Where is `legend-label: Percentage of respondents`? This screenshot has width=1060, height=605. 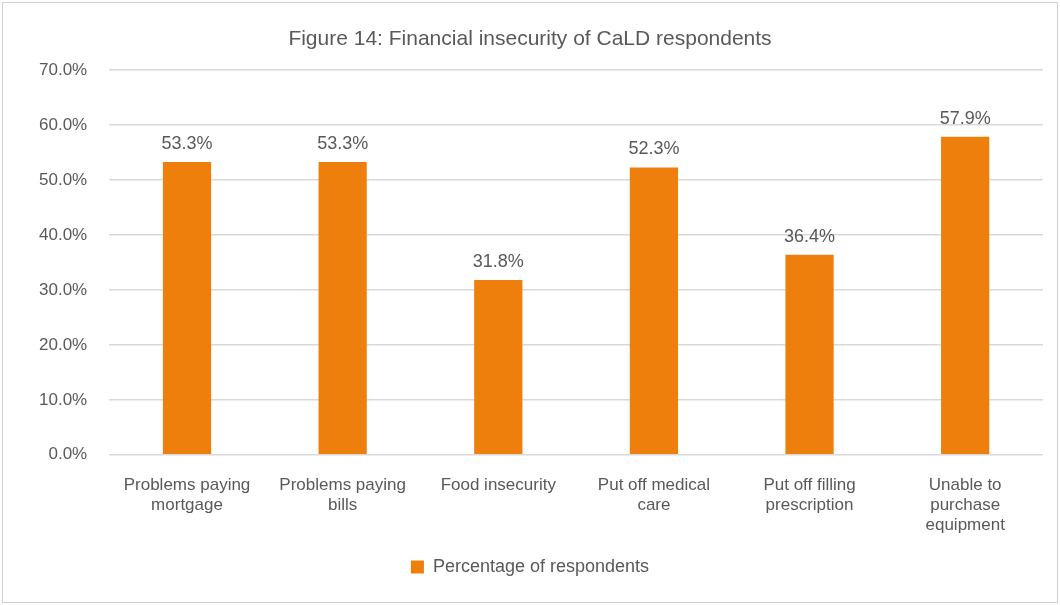 legend-label: Percentage of respondents is located at coordinates (541, 565).